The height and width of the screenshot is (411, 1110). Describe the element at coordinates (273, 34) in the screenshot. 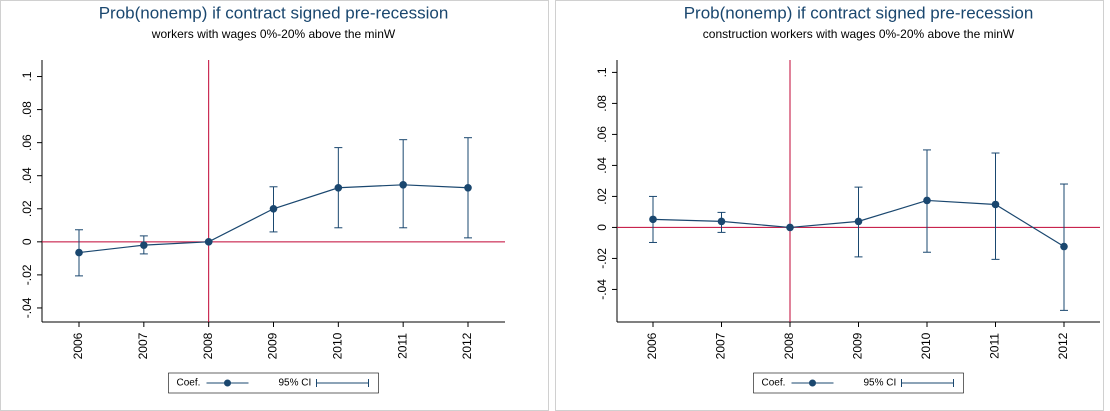

I see `chart-subtitle: workers with wages 0%-20% above the minW` at that location.